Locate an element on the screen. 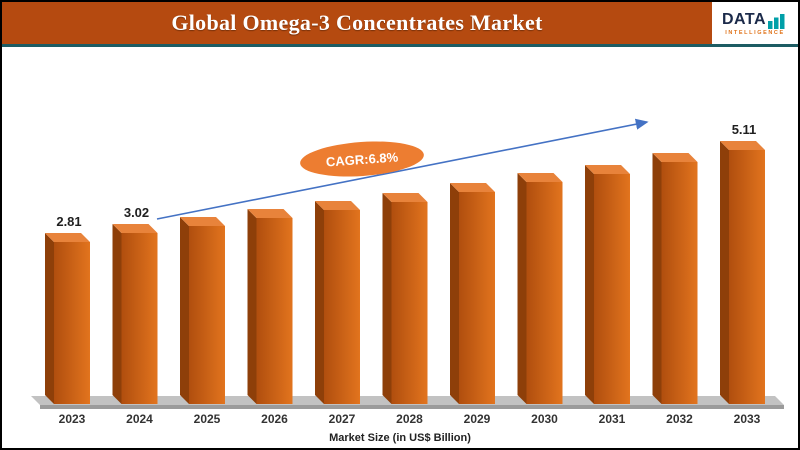 Image resolution: width=800 pixels, height=450 pixels. bar-2026 is located at coordinates (270, 306).